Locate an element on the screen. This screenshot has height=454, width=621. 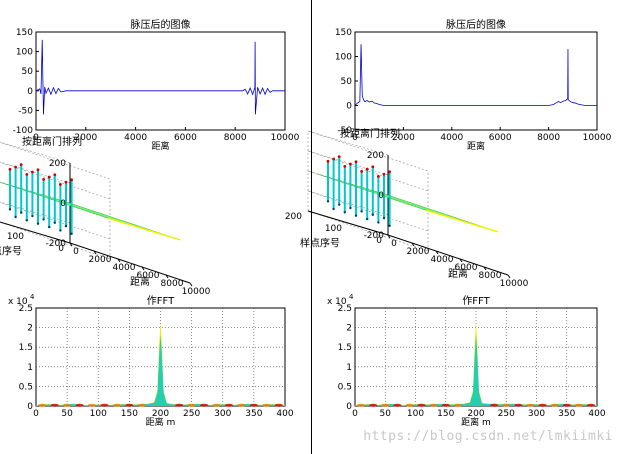
y-tick-label-5-0: 2.5 is located at coordinates (345, 309).